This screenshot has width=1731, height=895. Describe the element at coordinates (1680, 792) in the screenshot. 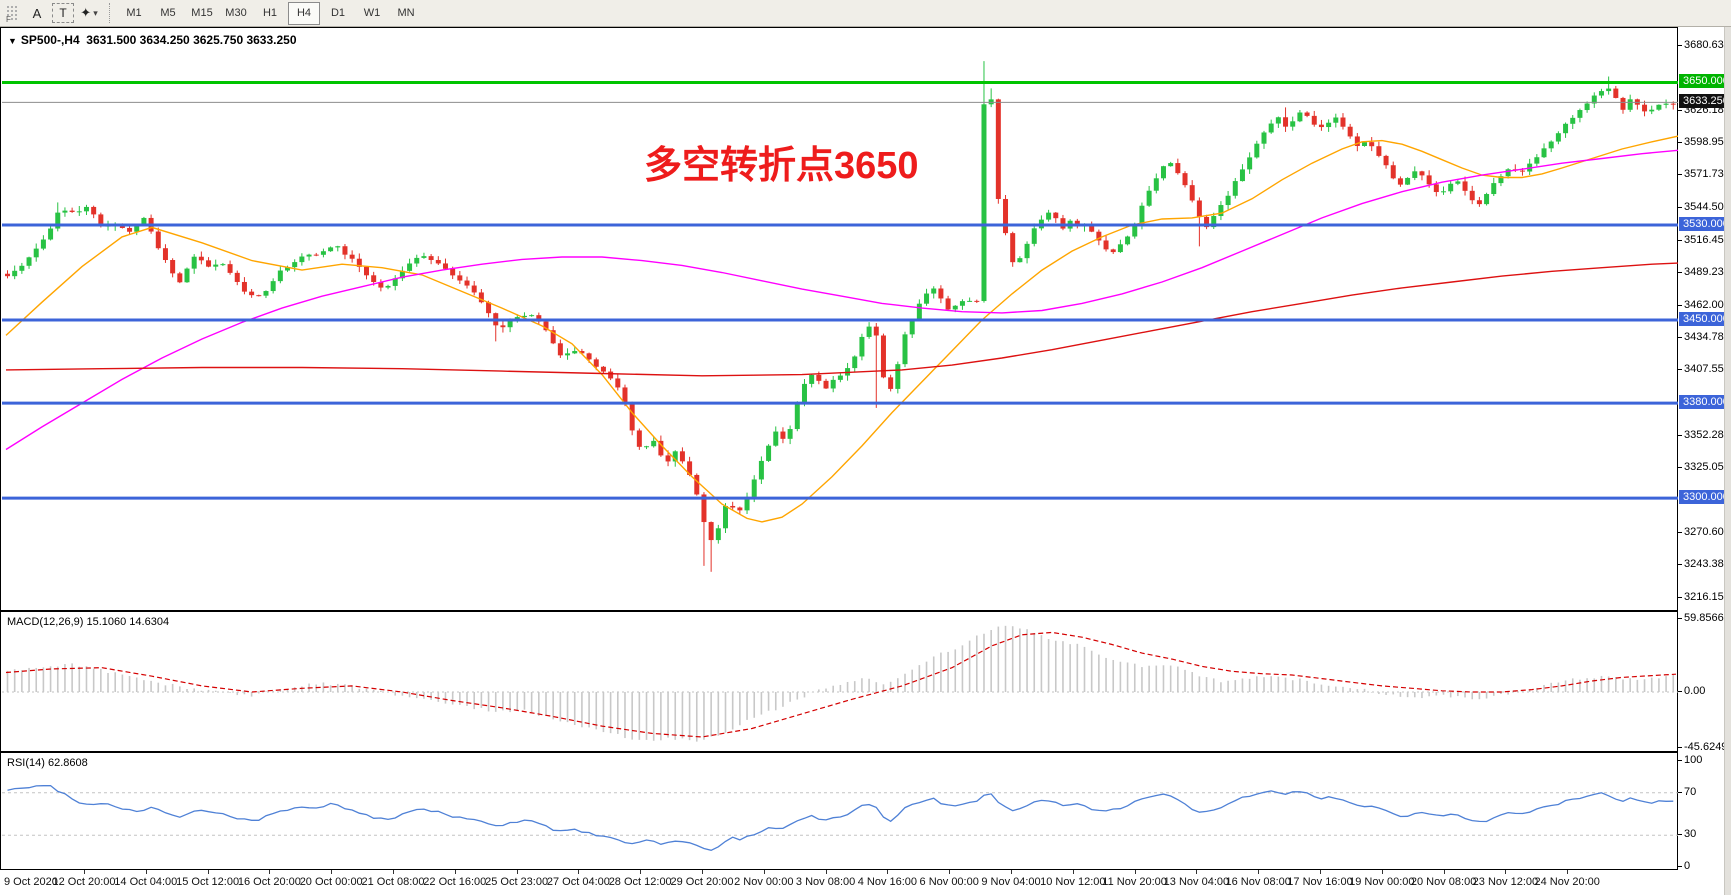

I see `rsi-tick-70-tick` at that location.